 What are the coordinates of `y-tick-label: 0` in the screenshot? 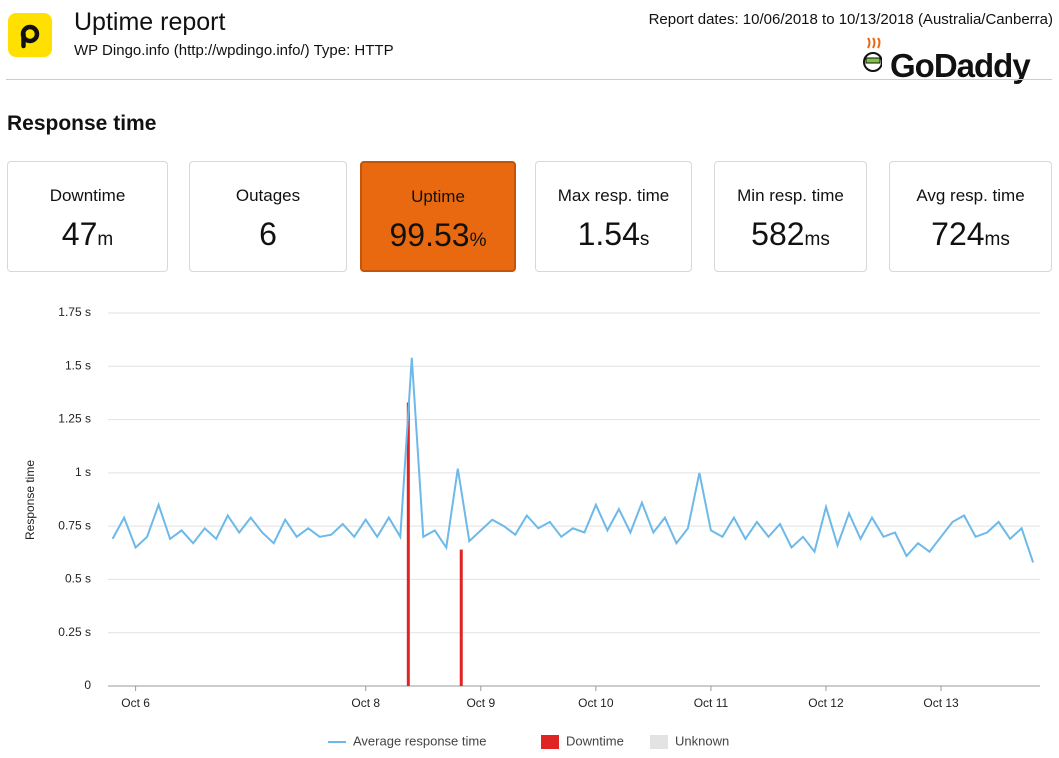 It's located at (87, 685).